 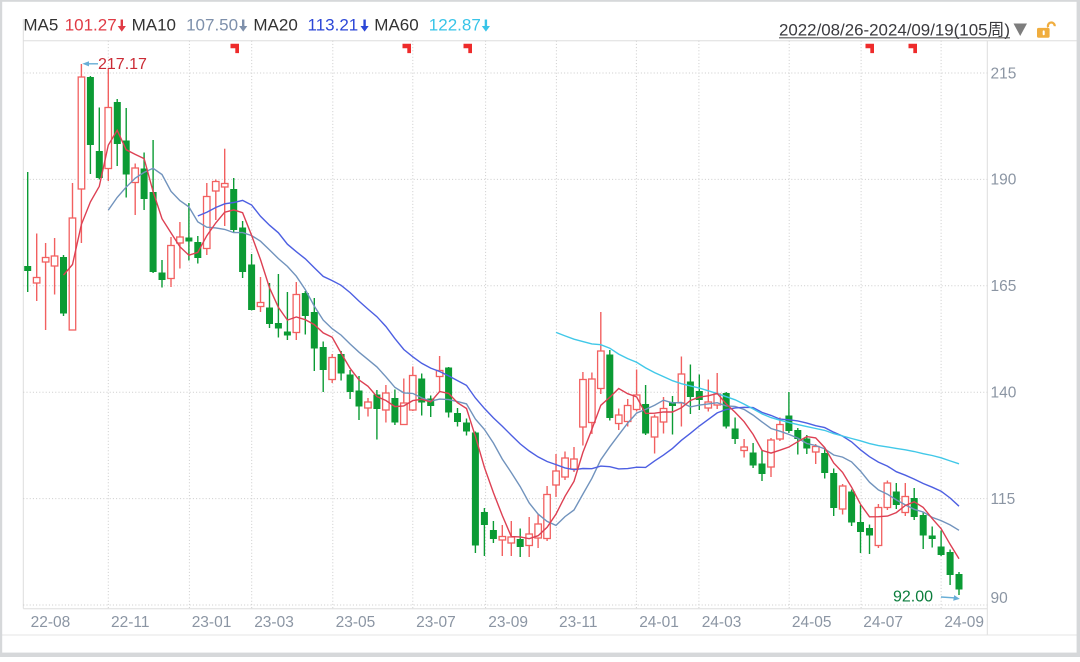 What do you see at coordinates (275, 25) in the screenshot?
I see `svg-text: MA20` at bounding box center [275, 25].